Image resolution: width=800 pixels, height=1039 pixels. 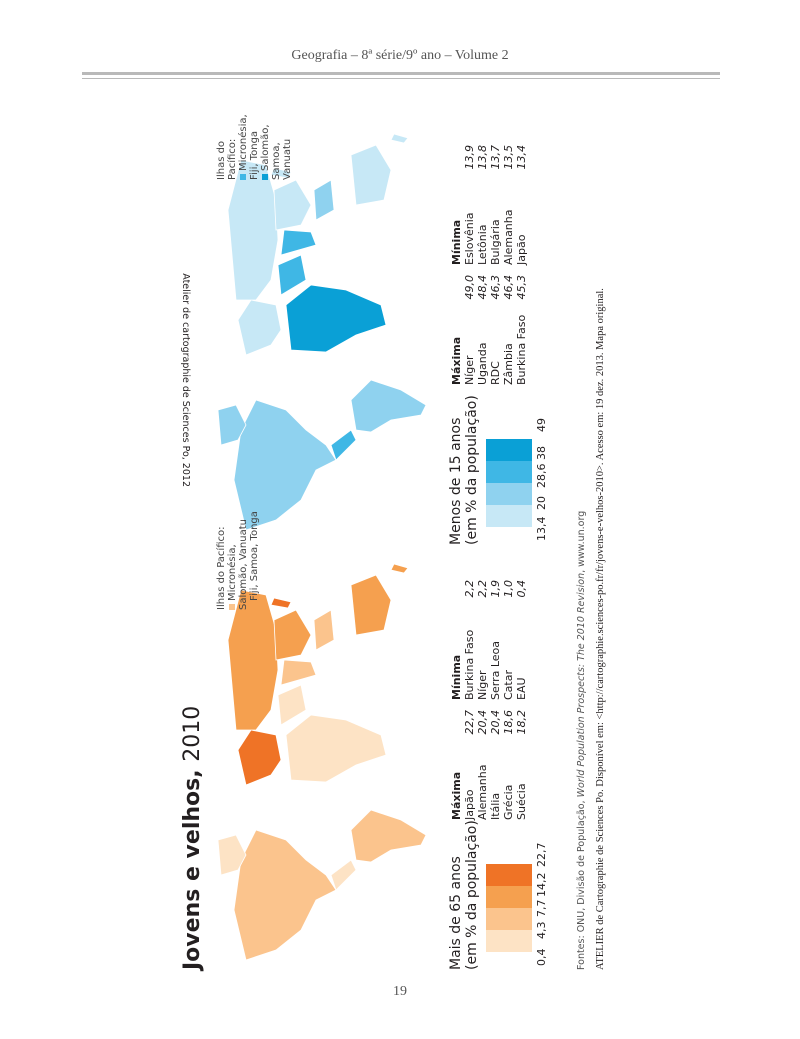 I want to click on max-15-value: 45,3, so click(x=521, y=287).